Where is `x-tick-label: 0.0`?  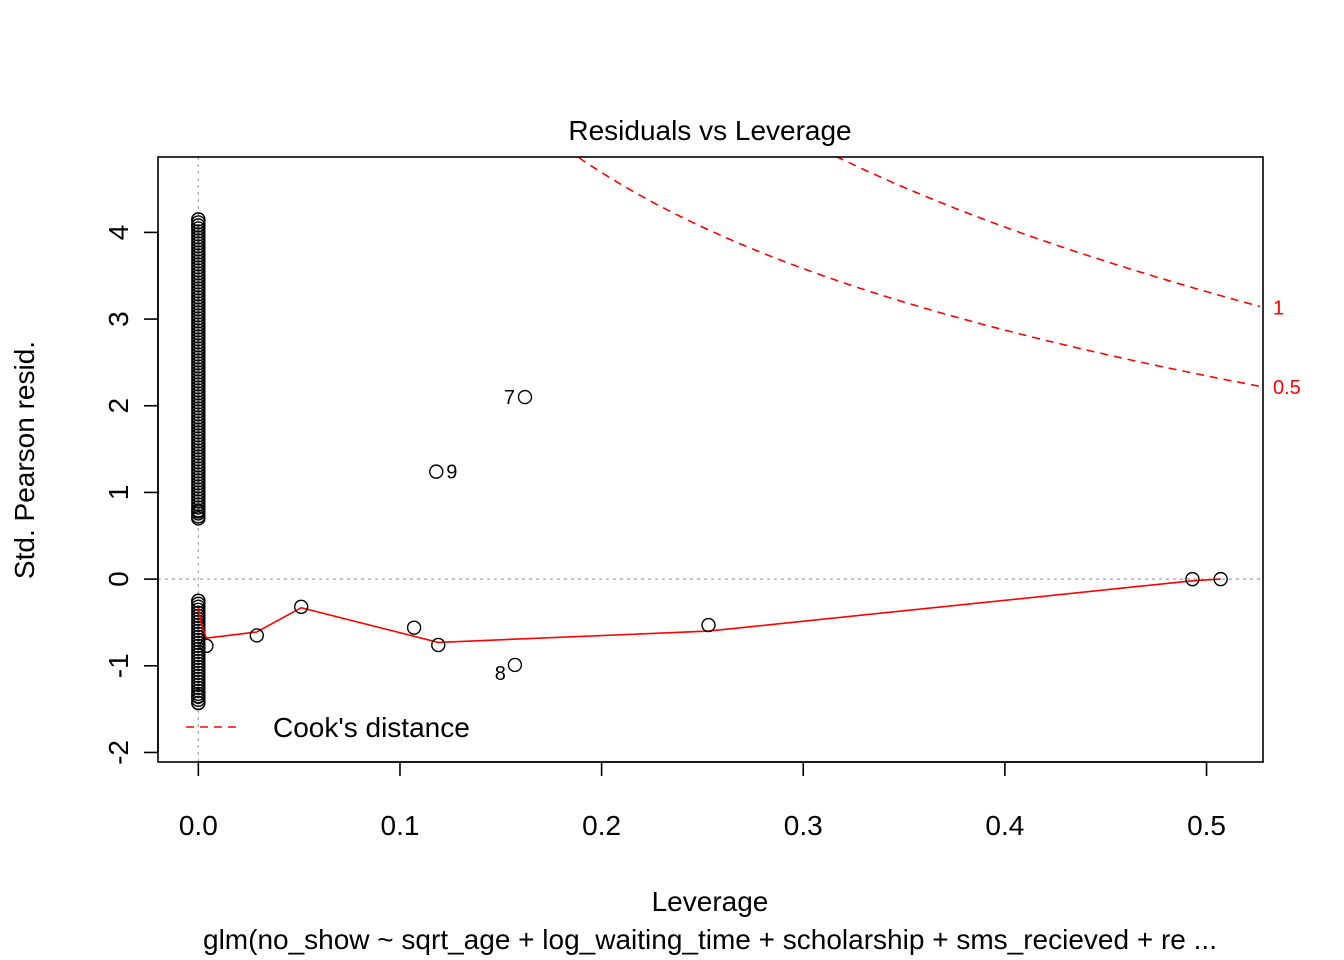
x-tick-label: 0.0 is located at coordinates (198, 825).